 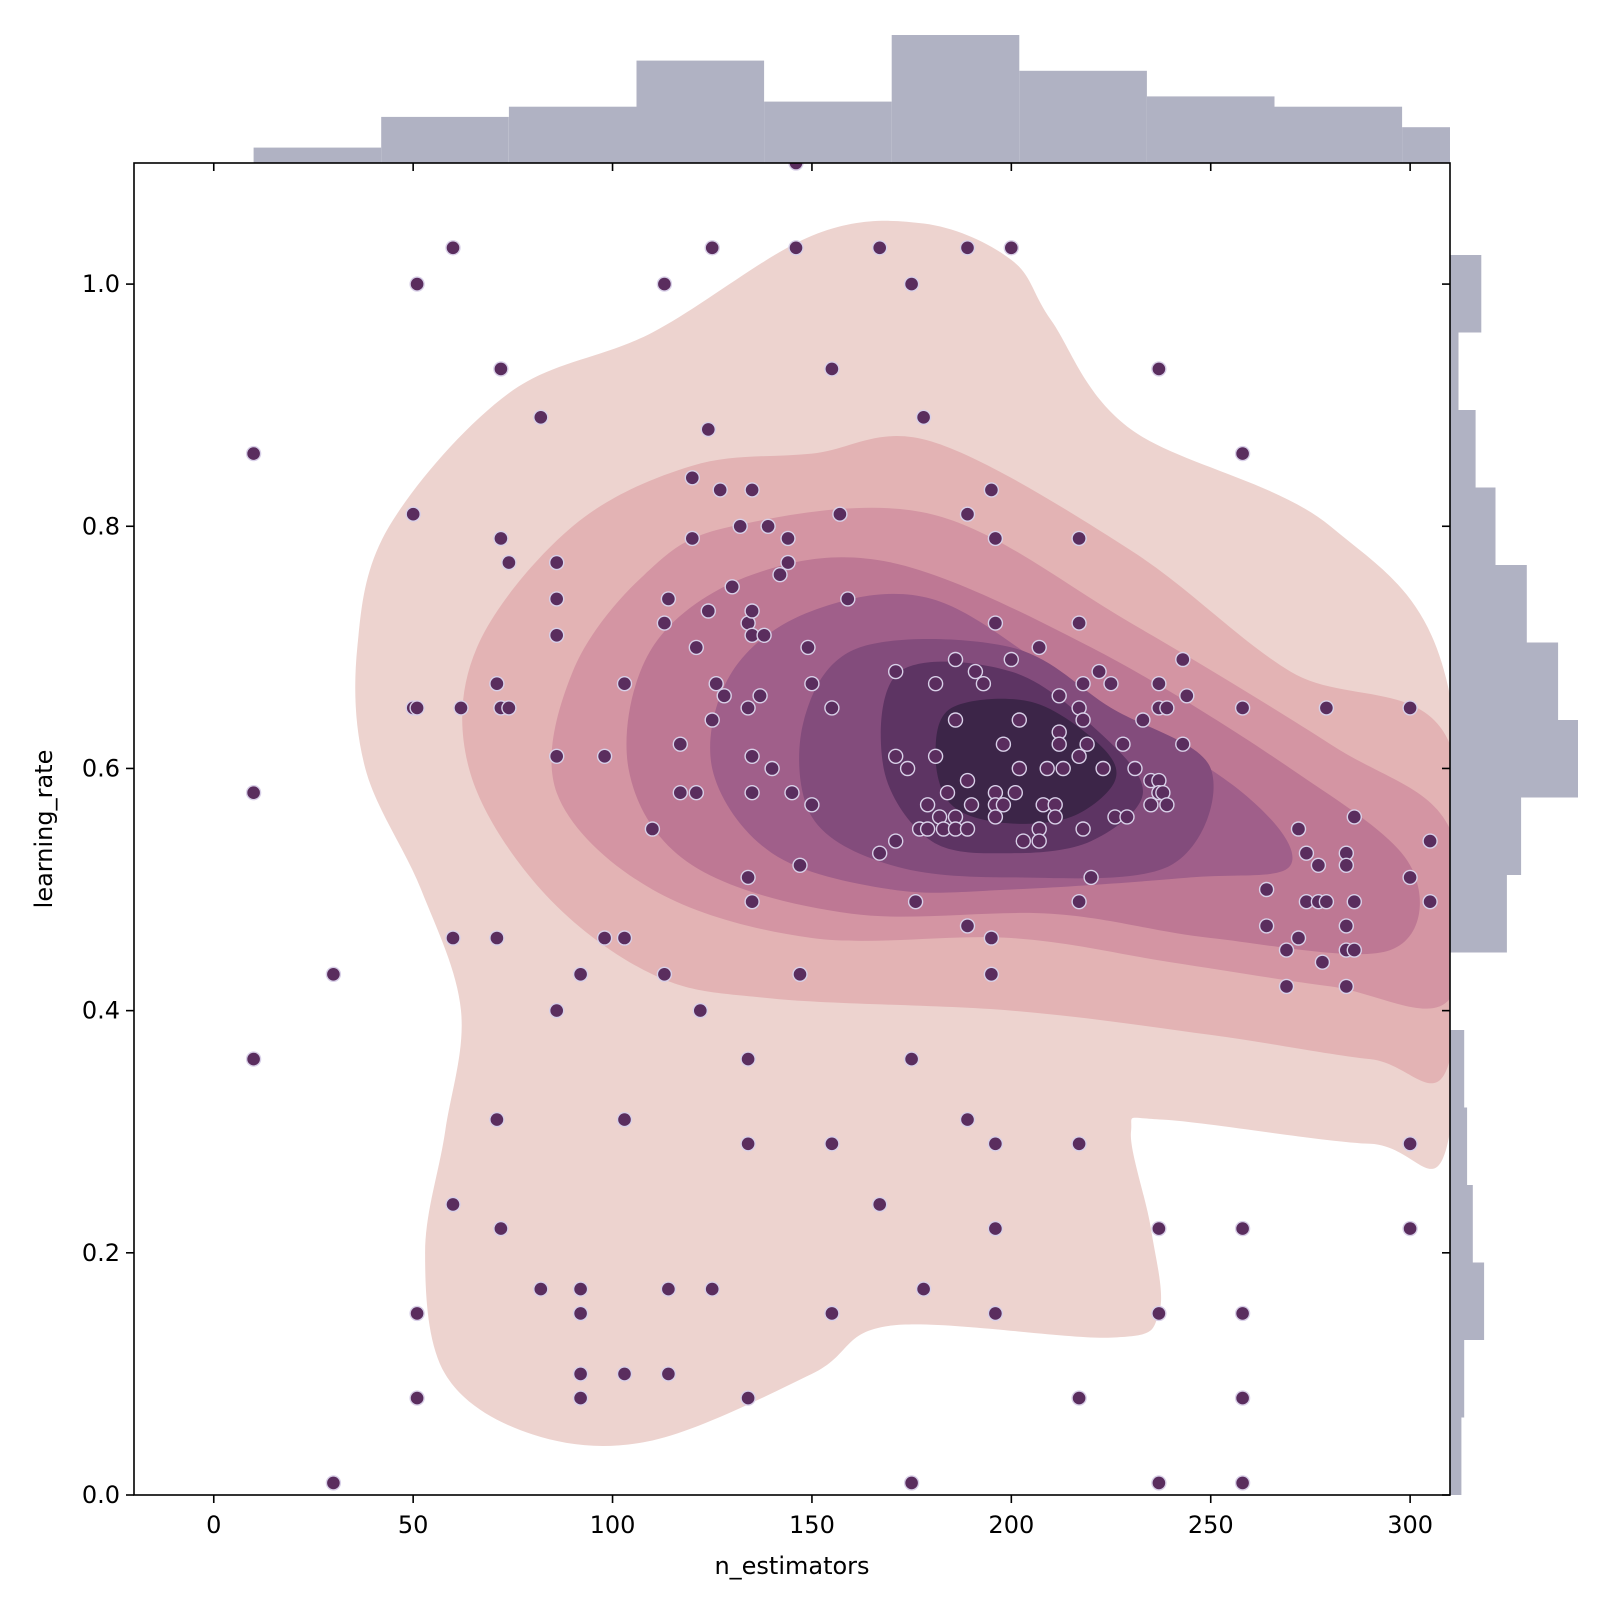 What do you see at coordinates (791, 1566) in the screenshot?
I see `x-axis-title: n_estimators` at bounding box center [791, 1566].